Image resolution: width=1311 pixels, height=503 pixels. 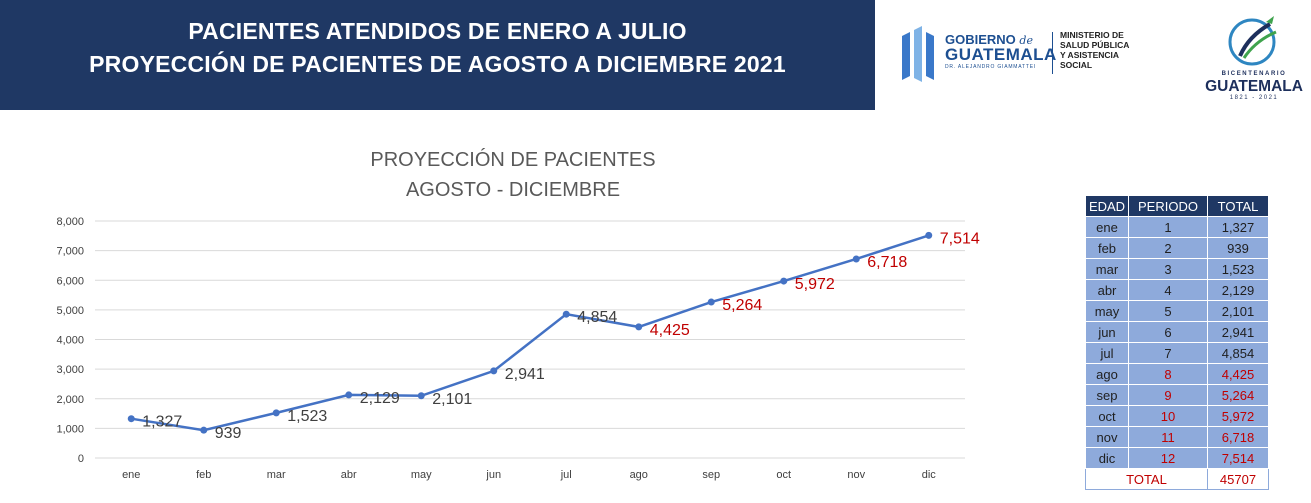 I want to click on cell-total: 7,514, so click(x=1238, y=458).